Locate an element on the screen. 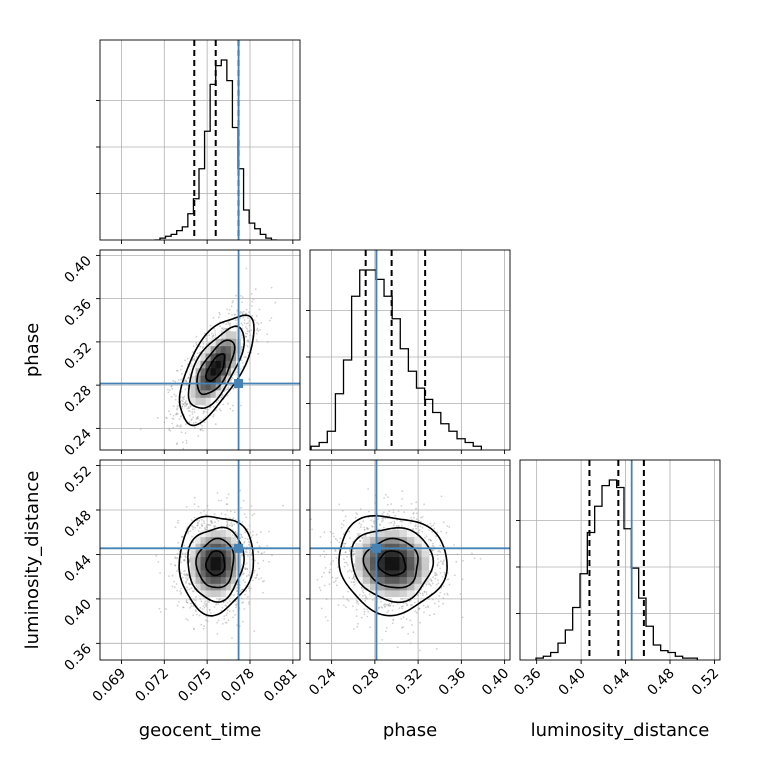  y-tick-label: 0.48 is located at coordinates (77, 524).